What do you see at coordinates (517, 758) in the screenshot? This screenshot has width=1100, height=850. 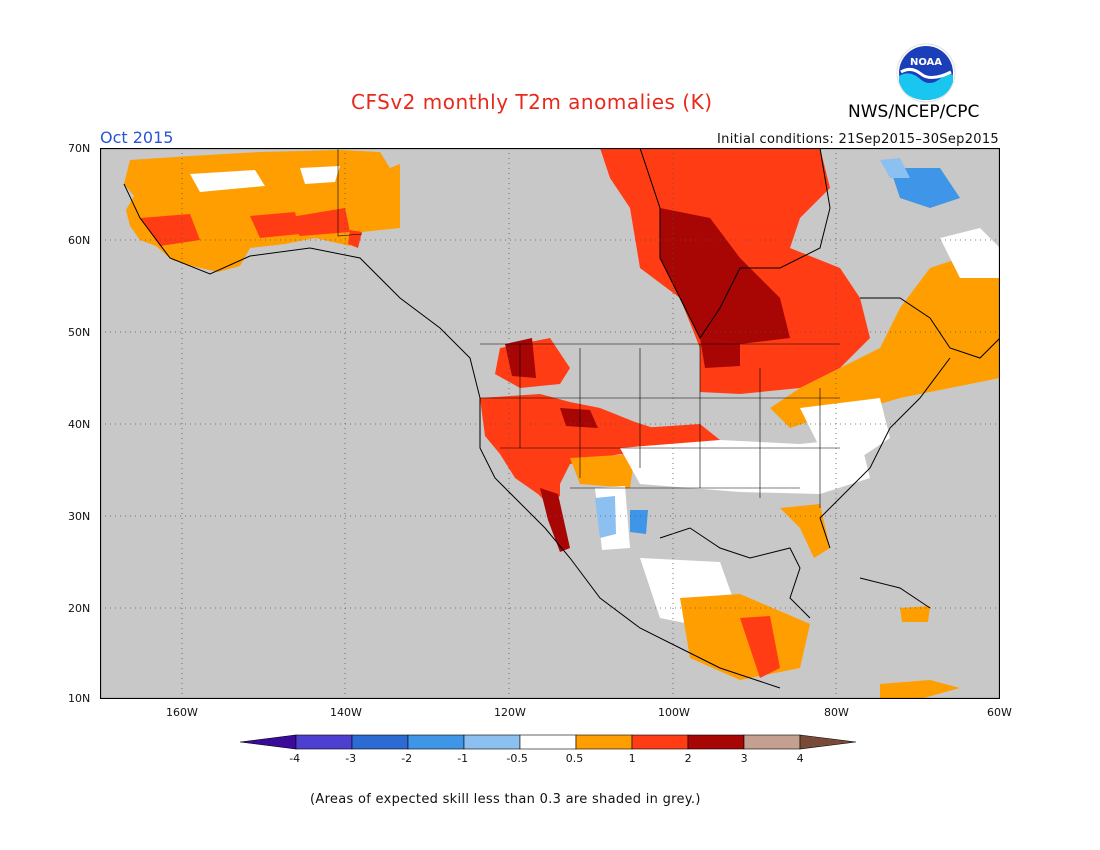 I see `legend-tick-label: -0.5` at bounding box center [517, 758].